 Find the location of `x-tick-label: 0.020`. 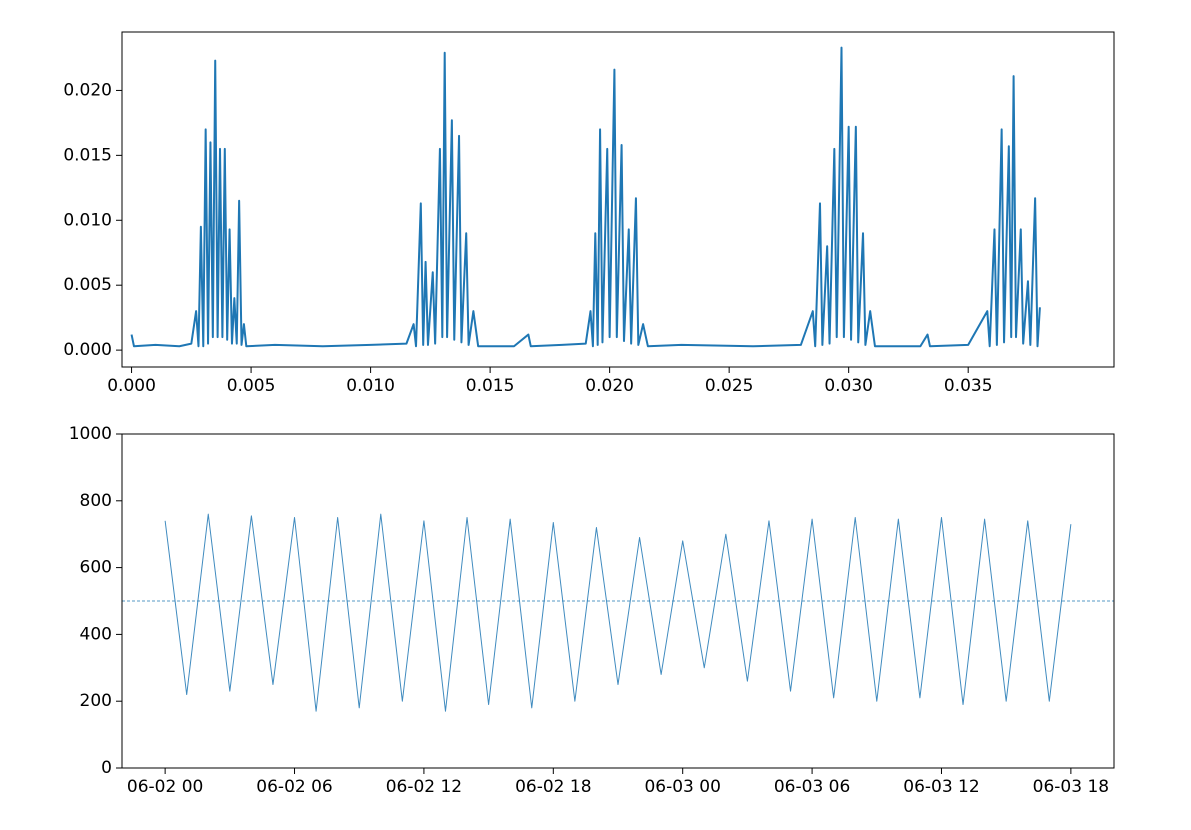

x-tick-label: 0.020 is located at coordinates (609, 386).